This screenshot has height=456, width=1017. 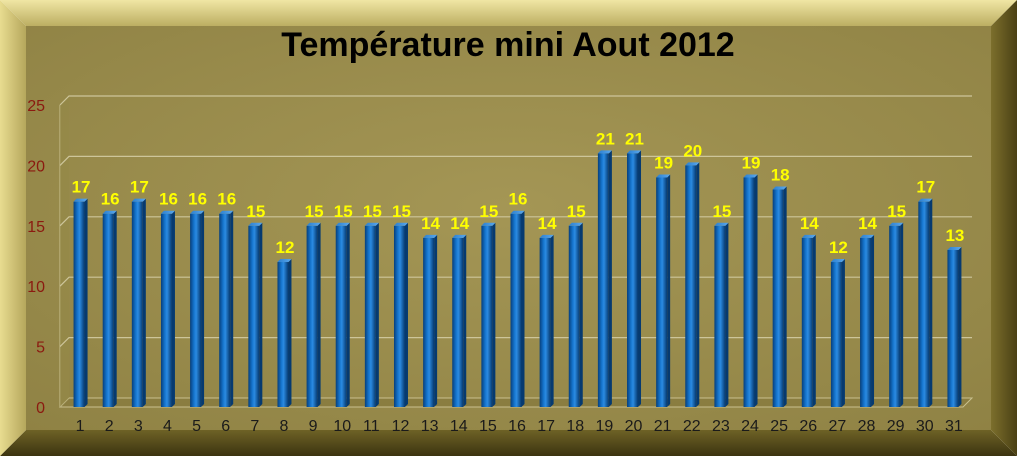 I want to click on data-label: 17, so click(x=139, y=187).